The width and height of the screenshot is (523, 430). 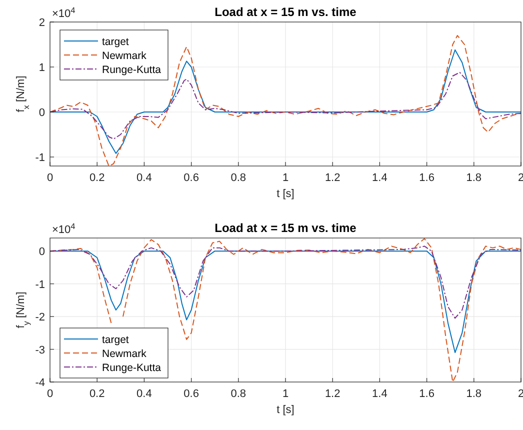 What do you see at coordinates (40, 350) in the screenshot?
I see `y-tick-label: -3` at bounding box center [40, 350].